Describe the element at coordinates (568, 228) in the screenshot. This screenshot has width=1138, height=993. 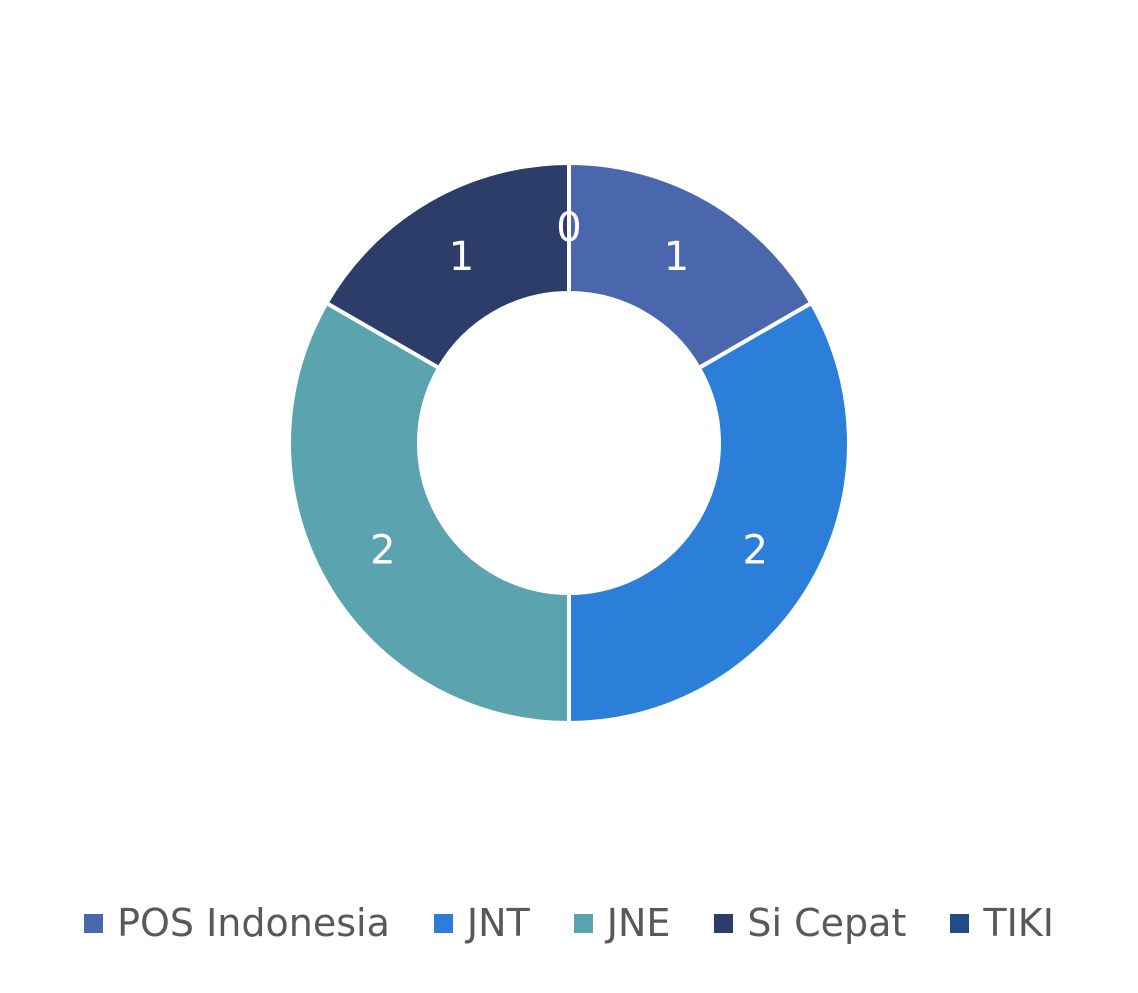
I see `data-label-tiki: 0` at that location.